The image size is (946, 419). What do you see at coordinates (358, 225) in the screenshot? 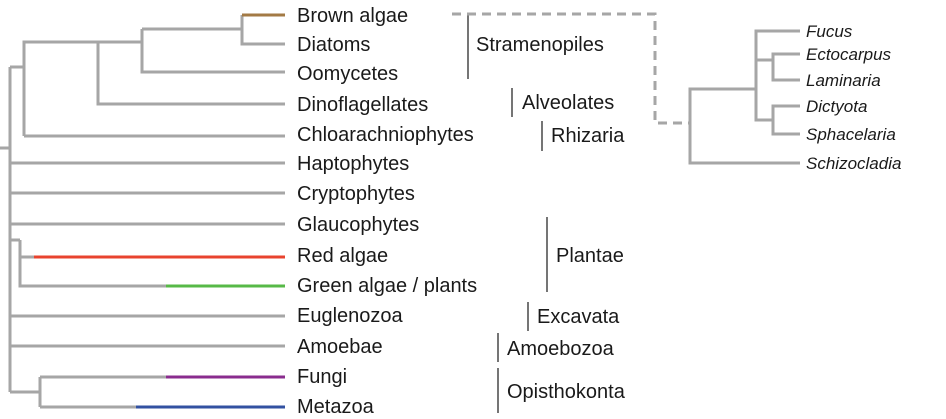
I see `taxon-glaucophytes: Glaucophytes` at bounding box center [358, 225].